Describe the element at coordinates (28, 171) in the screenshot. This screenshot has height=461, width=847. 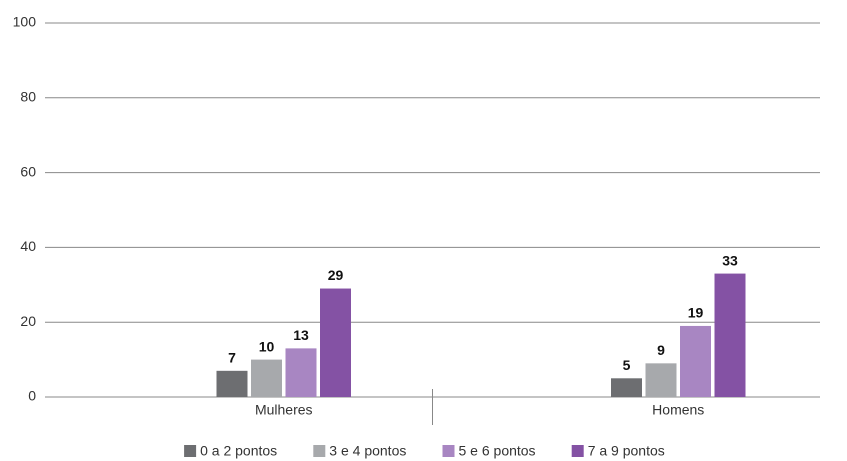
I see `y-tick-label: 60` at that location.